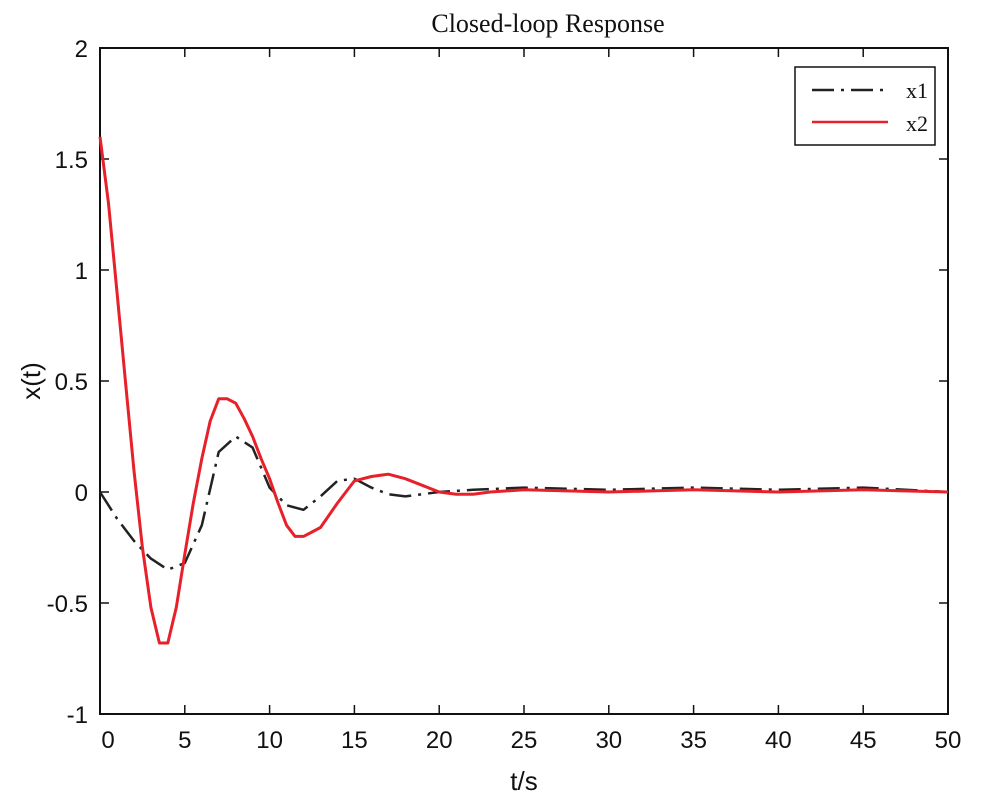 This screenshot has height=808, width=982. I want to click on y-tick-label: 2, so click(81, 49).